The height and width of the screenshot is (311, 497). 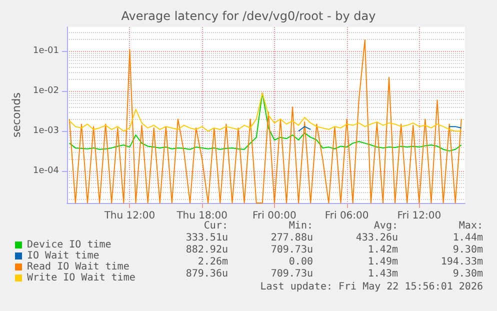 What do you see at coordinates (383, 274) in the screenshot?
I see `text: 1.43m` at bounding box center [383, 274].